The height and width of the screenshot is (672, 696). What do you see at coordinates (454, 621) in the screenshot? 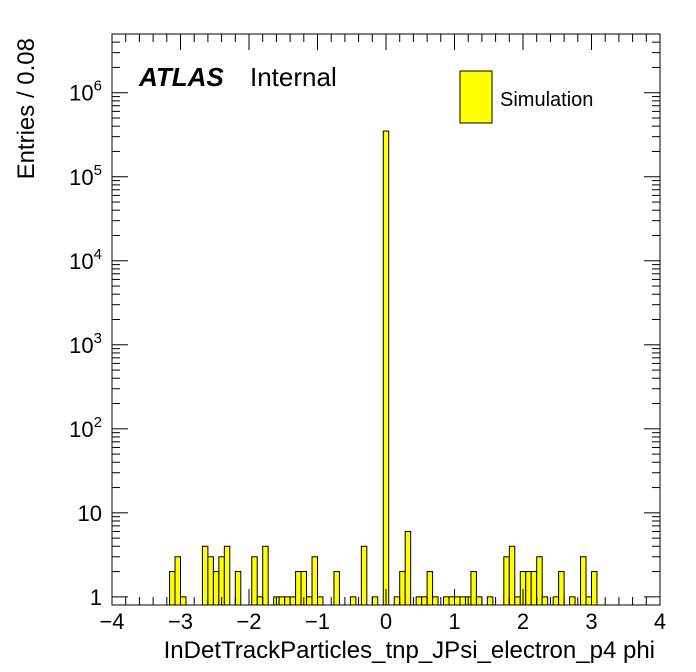
I see `x-tick-label: 1` at bounding box center [454, 621].